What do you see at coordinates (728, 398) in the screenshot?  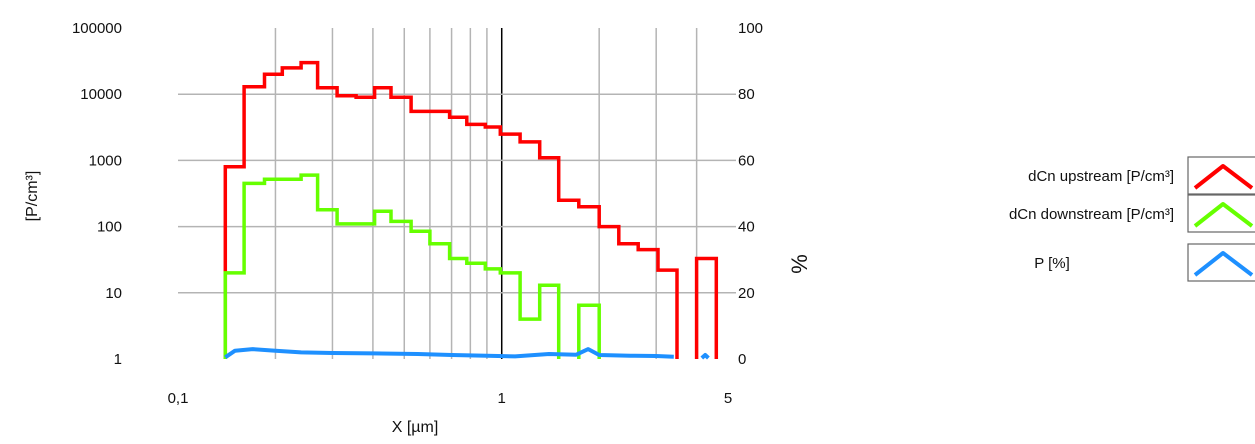 I see `x-tick-label: 5` at bounding box center [728, 398].